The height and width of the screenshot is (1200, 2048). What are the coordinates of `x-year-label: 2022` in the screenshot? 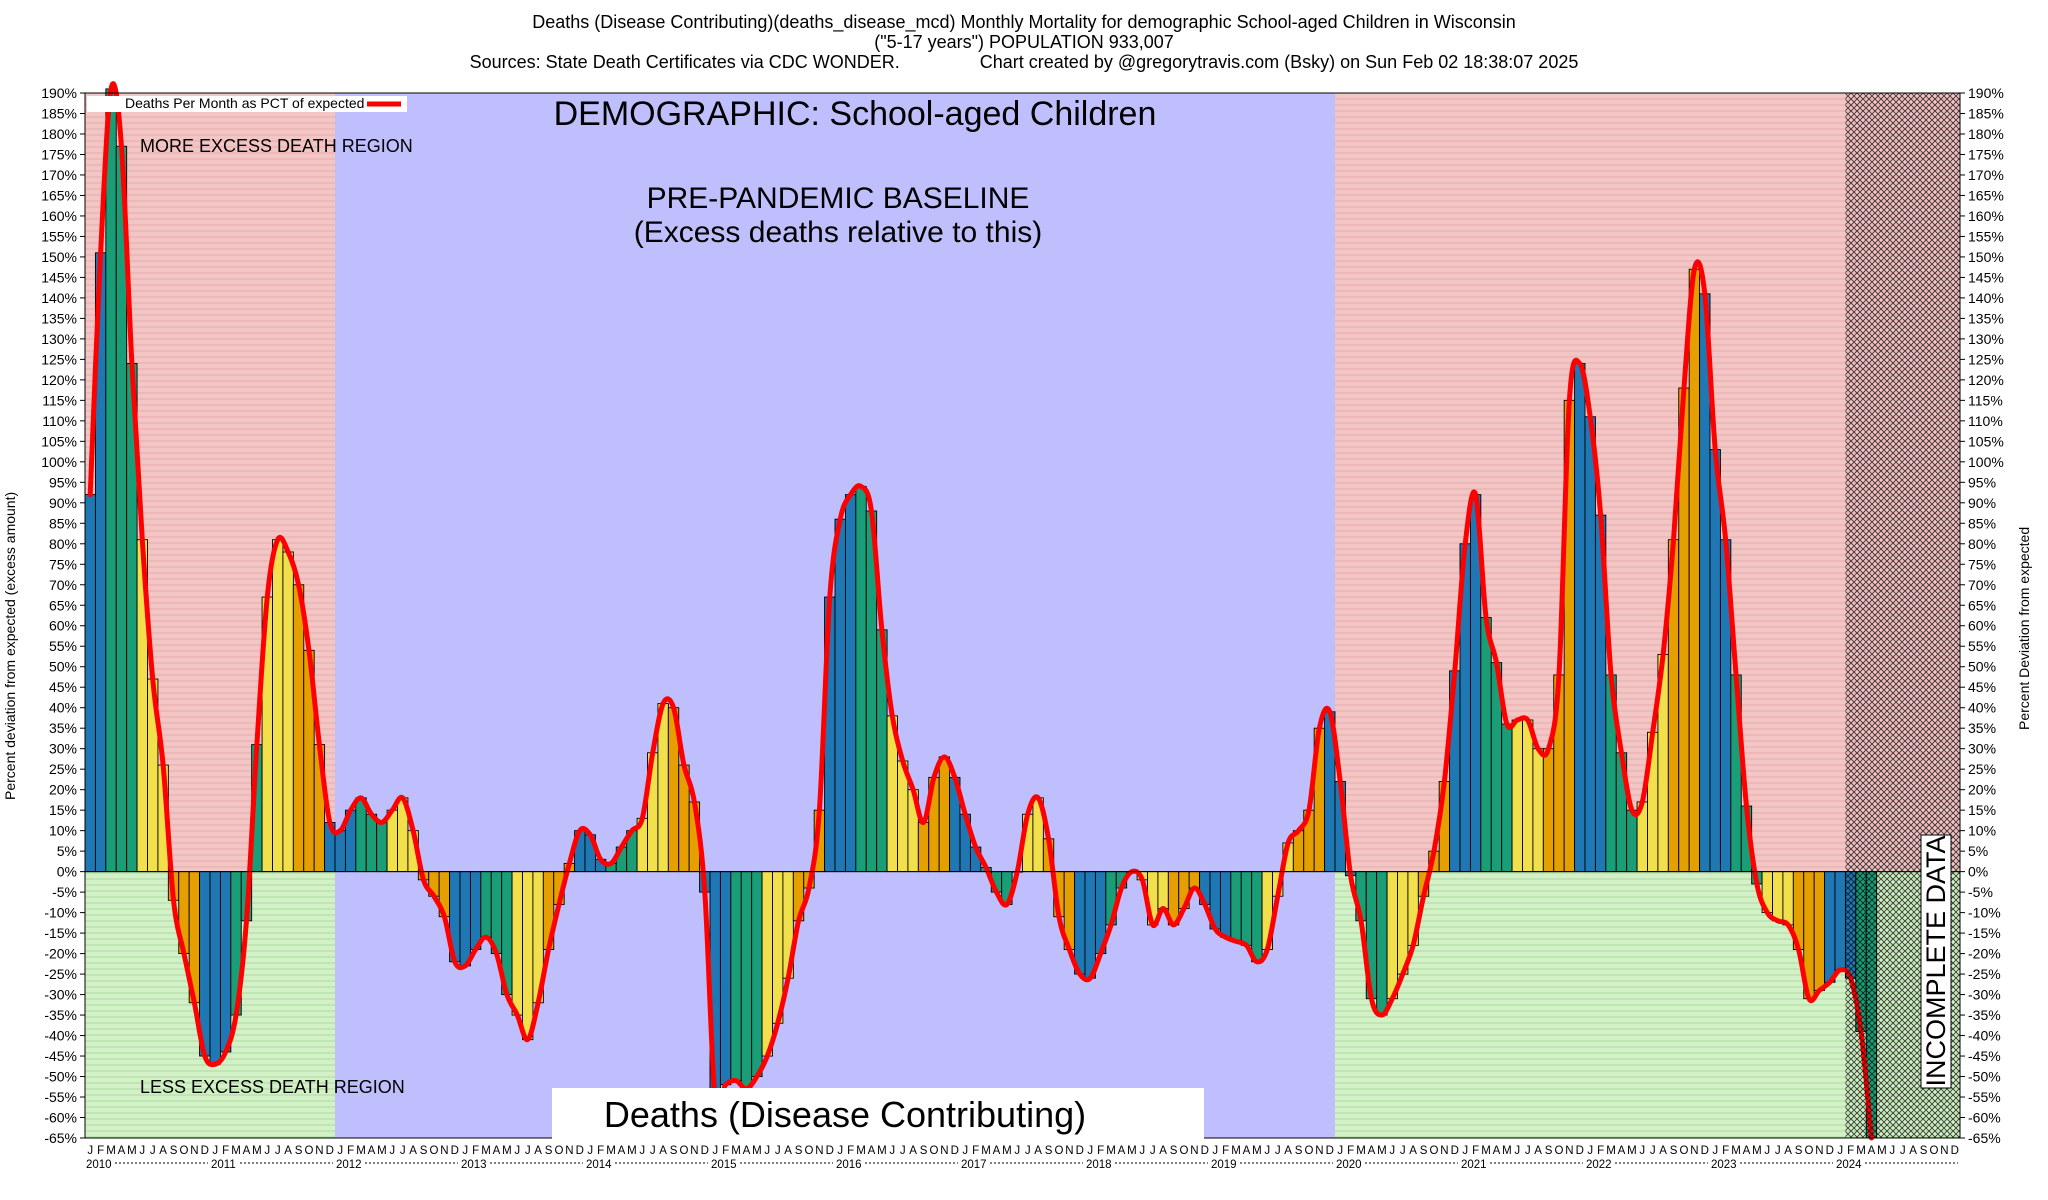 It's located at (1599, 1165).